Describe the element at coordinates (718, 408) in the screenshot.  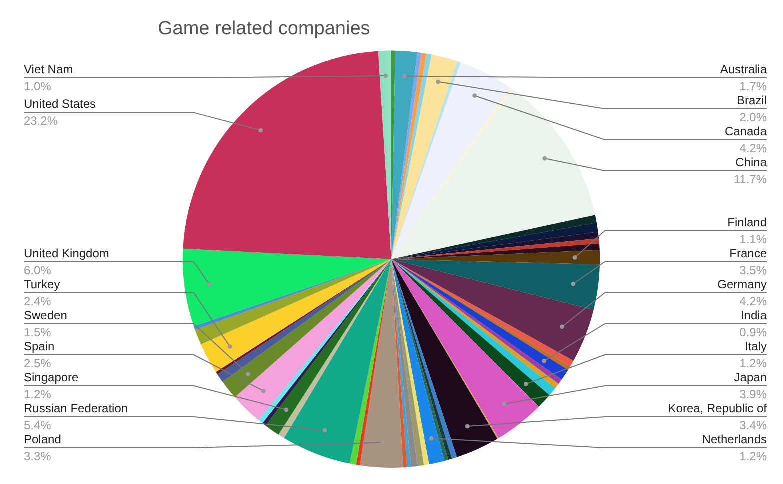
I see `slice-label: Korea, Republic of` at that location.